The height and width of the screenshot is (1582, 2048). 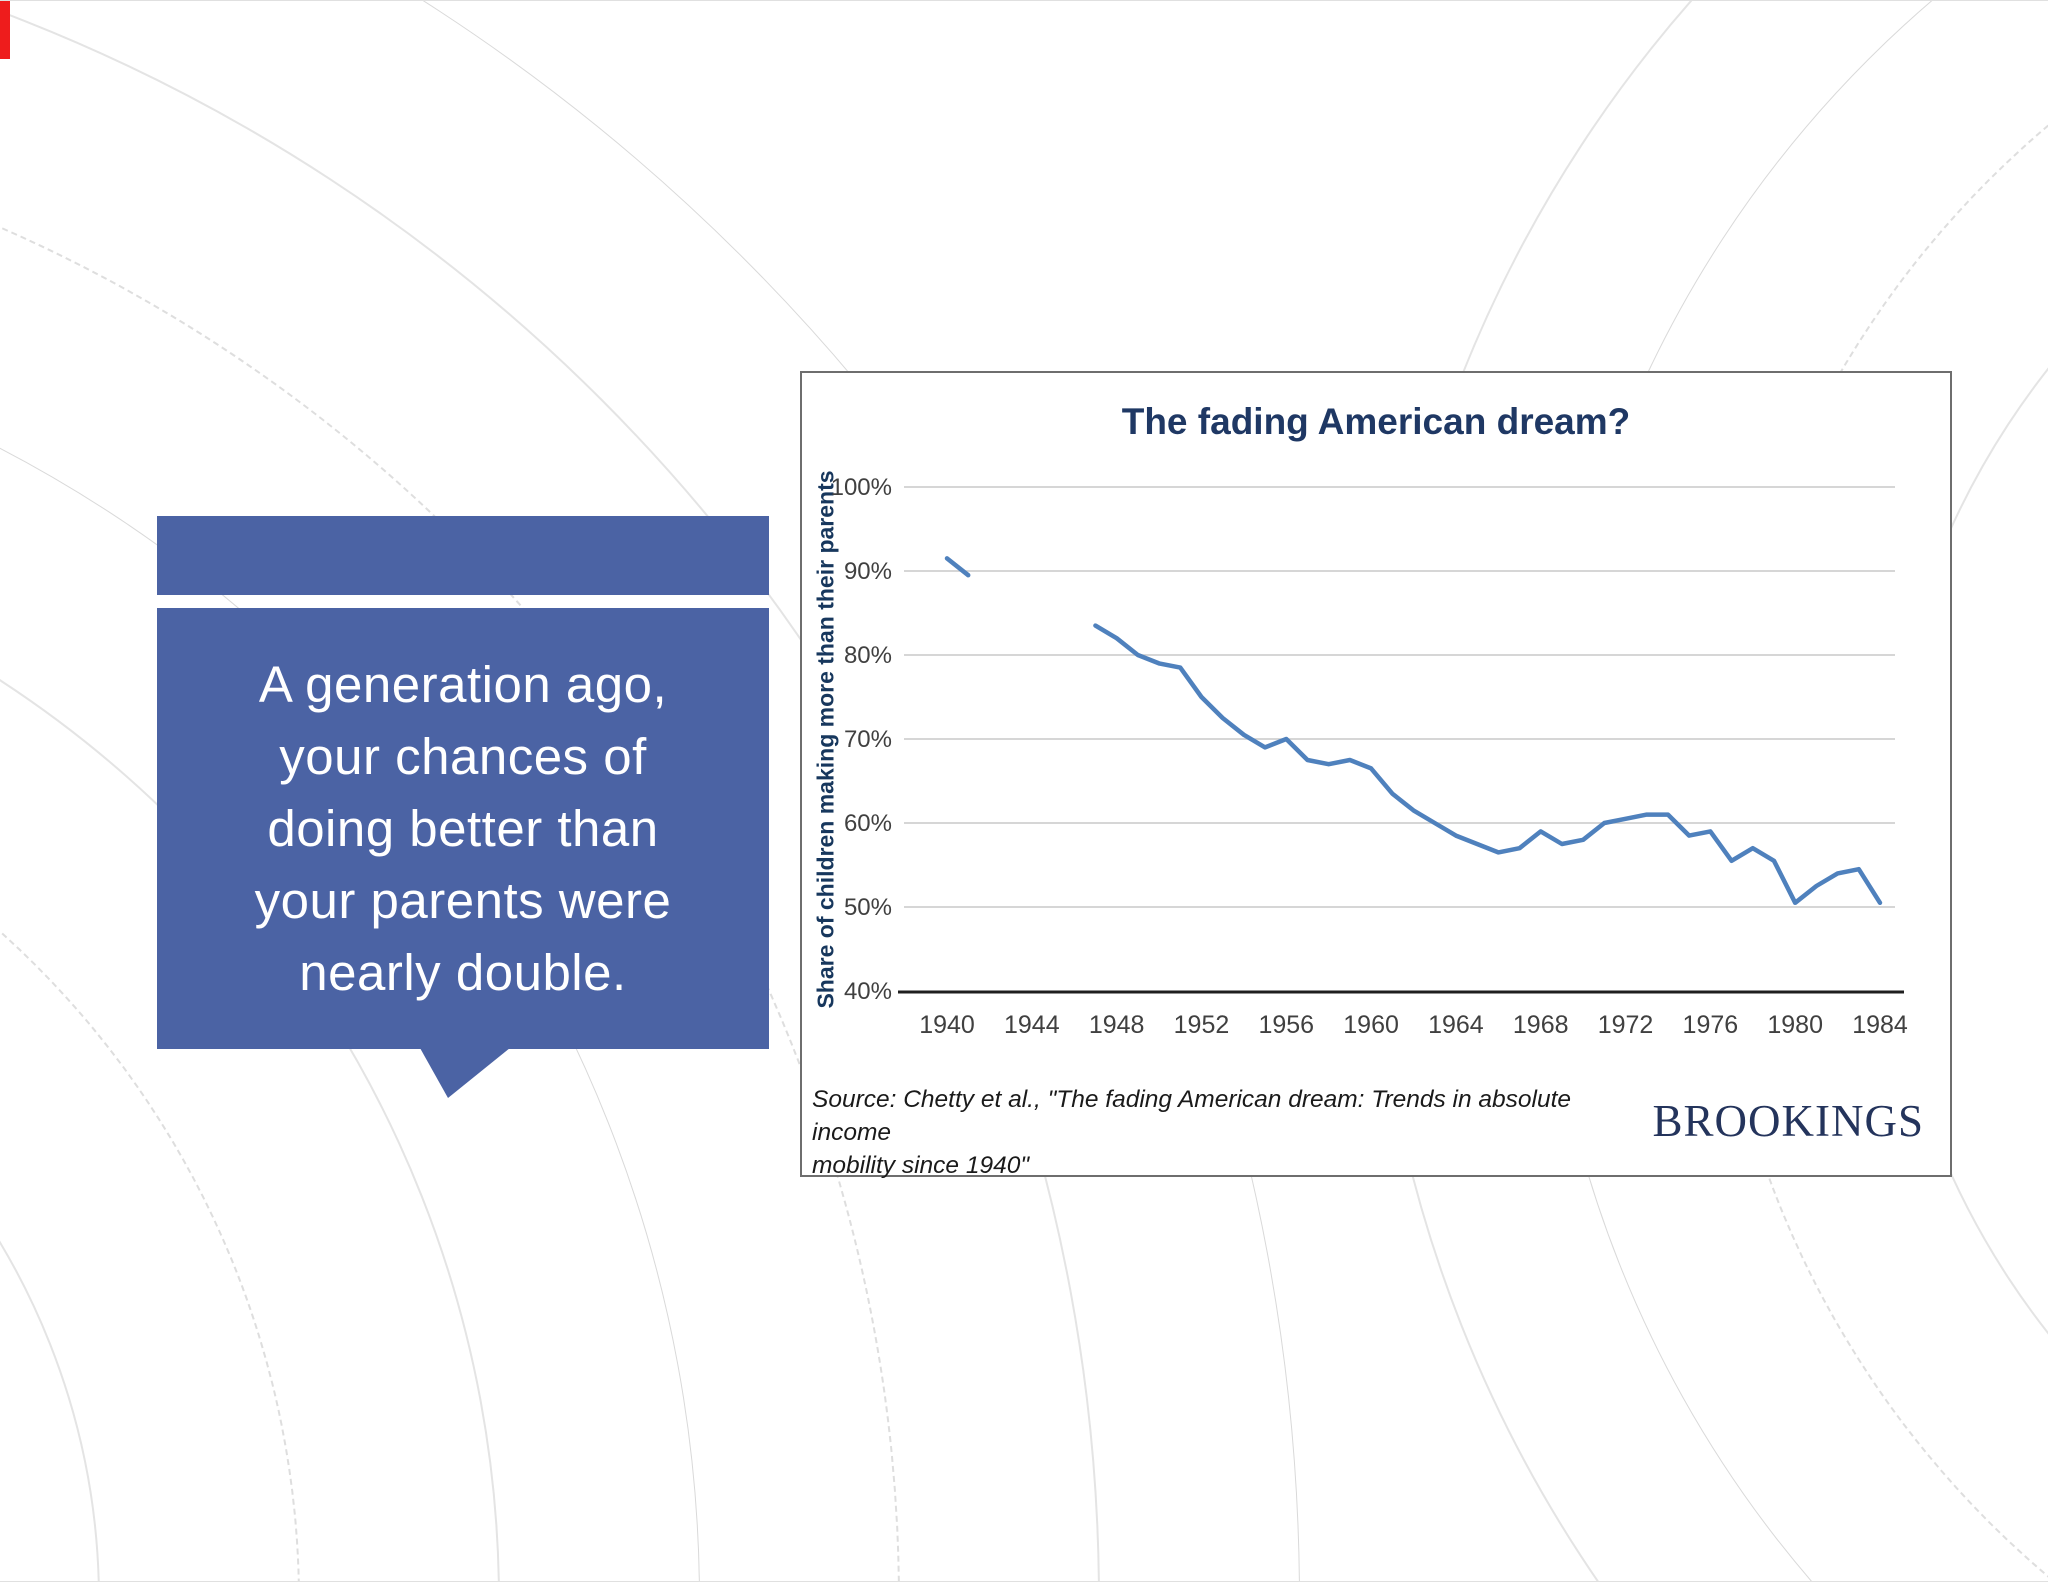 I want to click on brookings-logo: BROOKINGS, so click(x=1788, y=1121).